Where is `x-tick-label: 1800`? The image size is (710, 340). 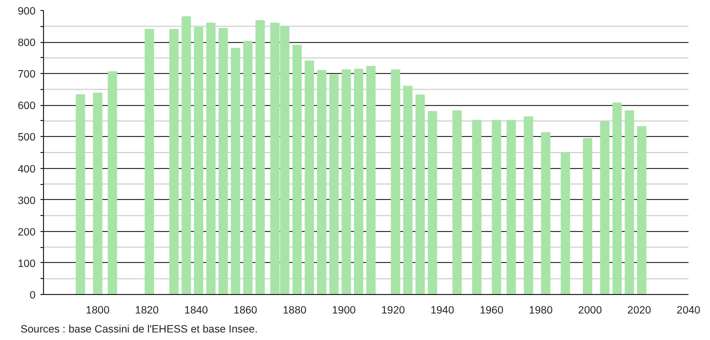
x-tick-label: 1800 is located at coordinates (98, 310).